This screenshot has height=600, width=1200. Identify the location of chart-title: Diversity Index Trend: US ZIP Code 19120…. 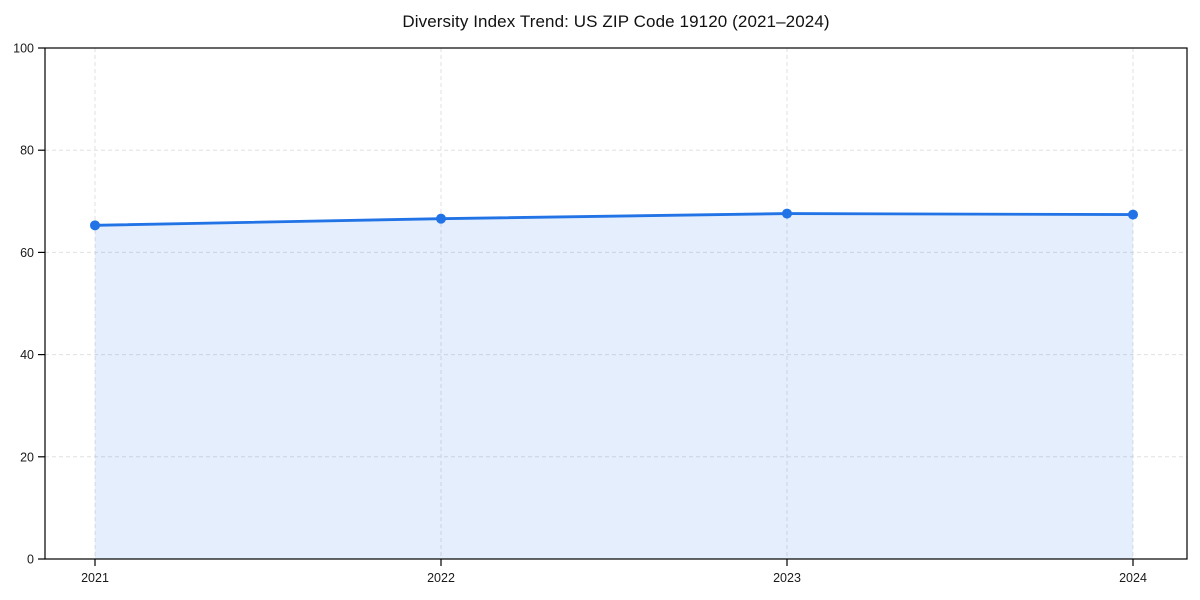
(616, 21).